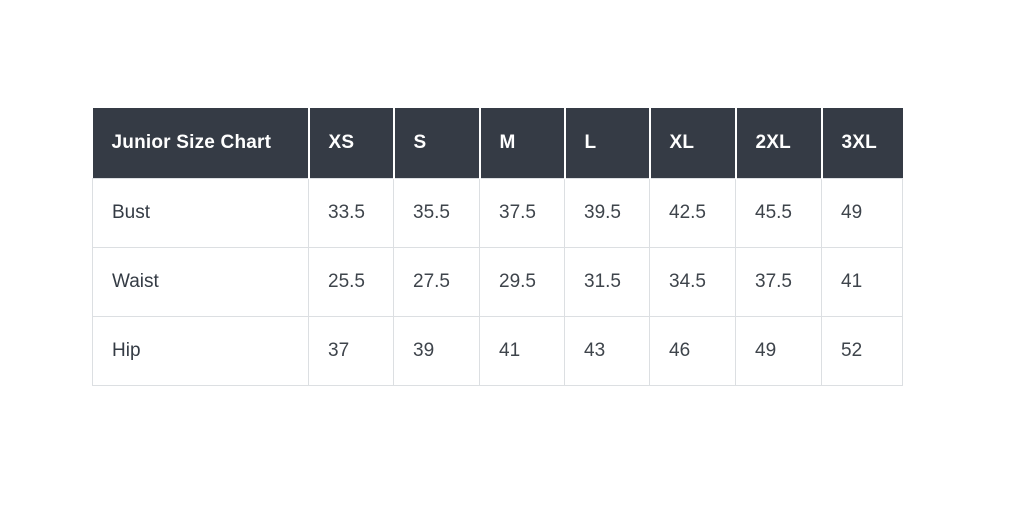  I want to click on row-label-hip: Hip, so click(200, 351).